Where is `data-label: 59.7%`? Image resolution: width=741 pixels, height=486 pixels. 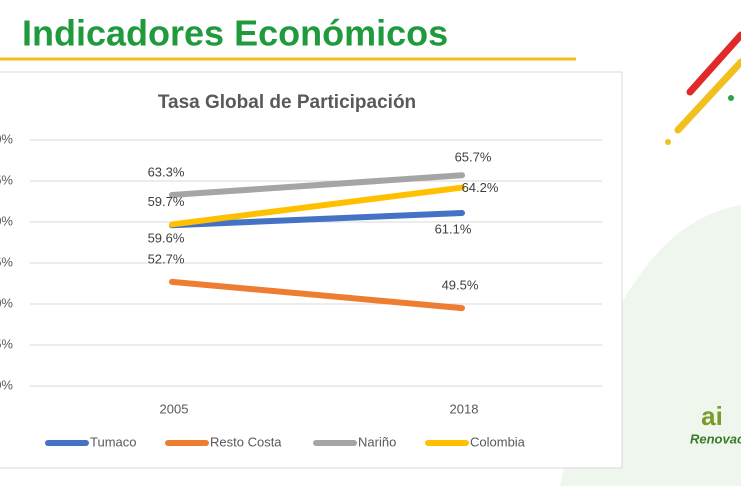
data-label: 59.7% is located at coordinates (166, 201).